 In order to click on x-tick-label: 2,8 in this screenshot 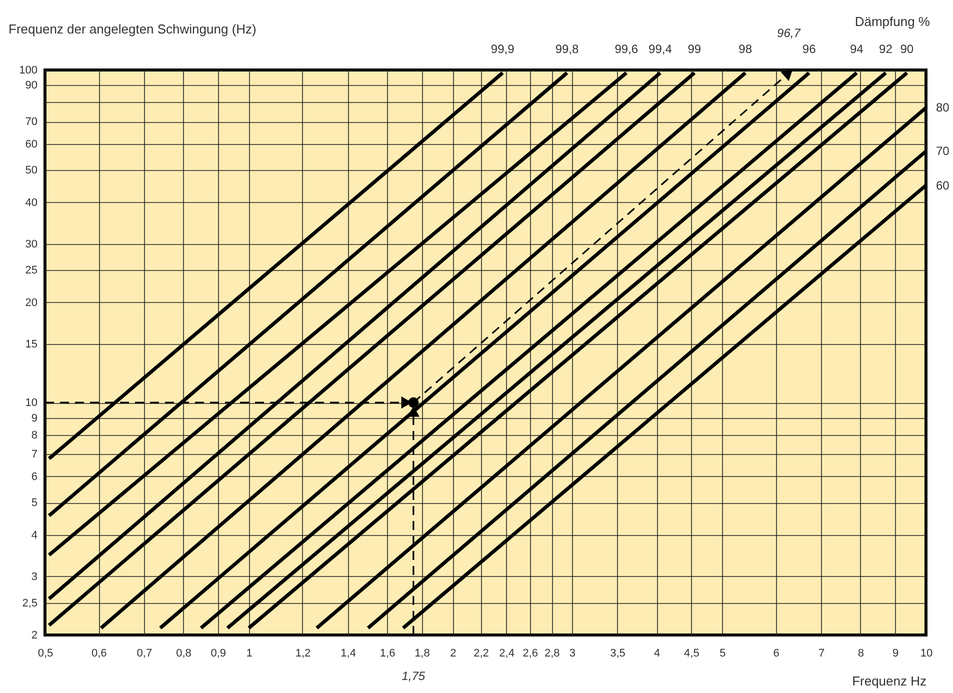, I will do `click(552, 654)`.